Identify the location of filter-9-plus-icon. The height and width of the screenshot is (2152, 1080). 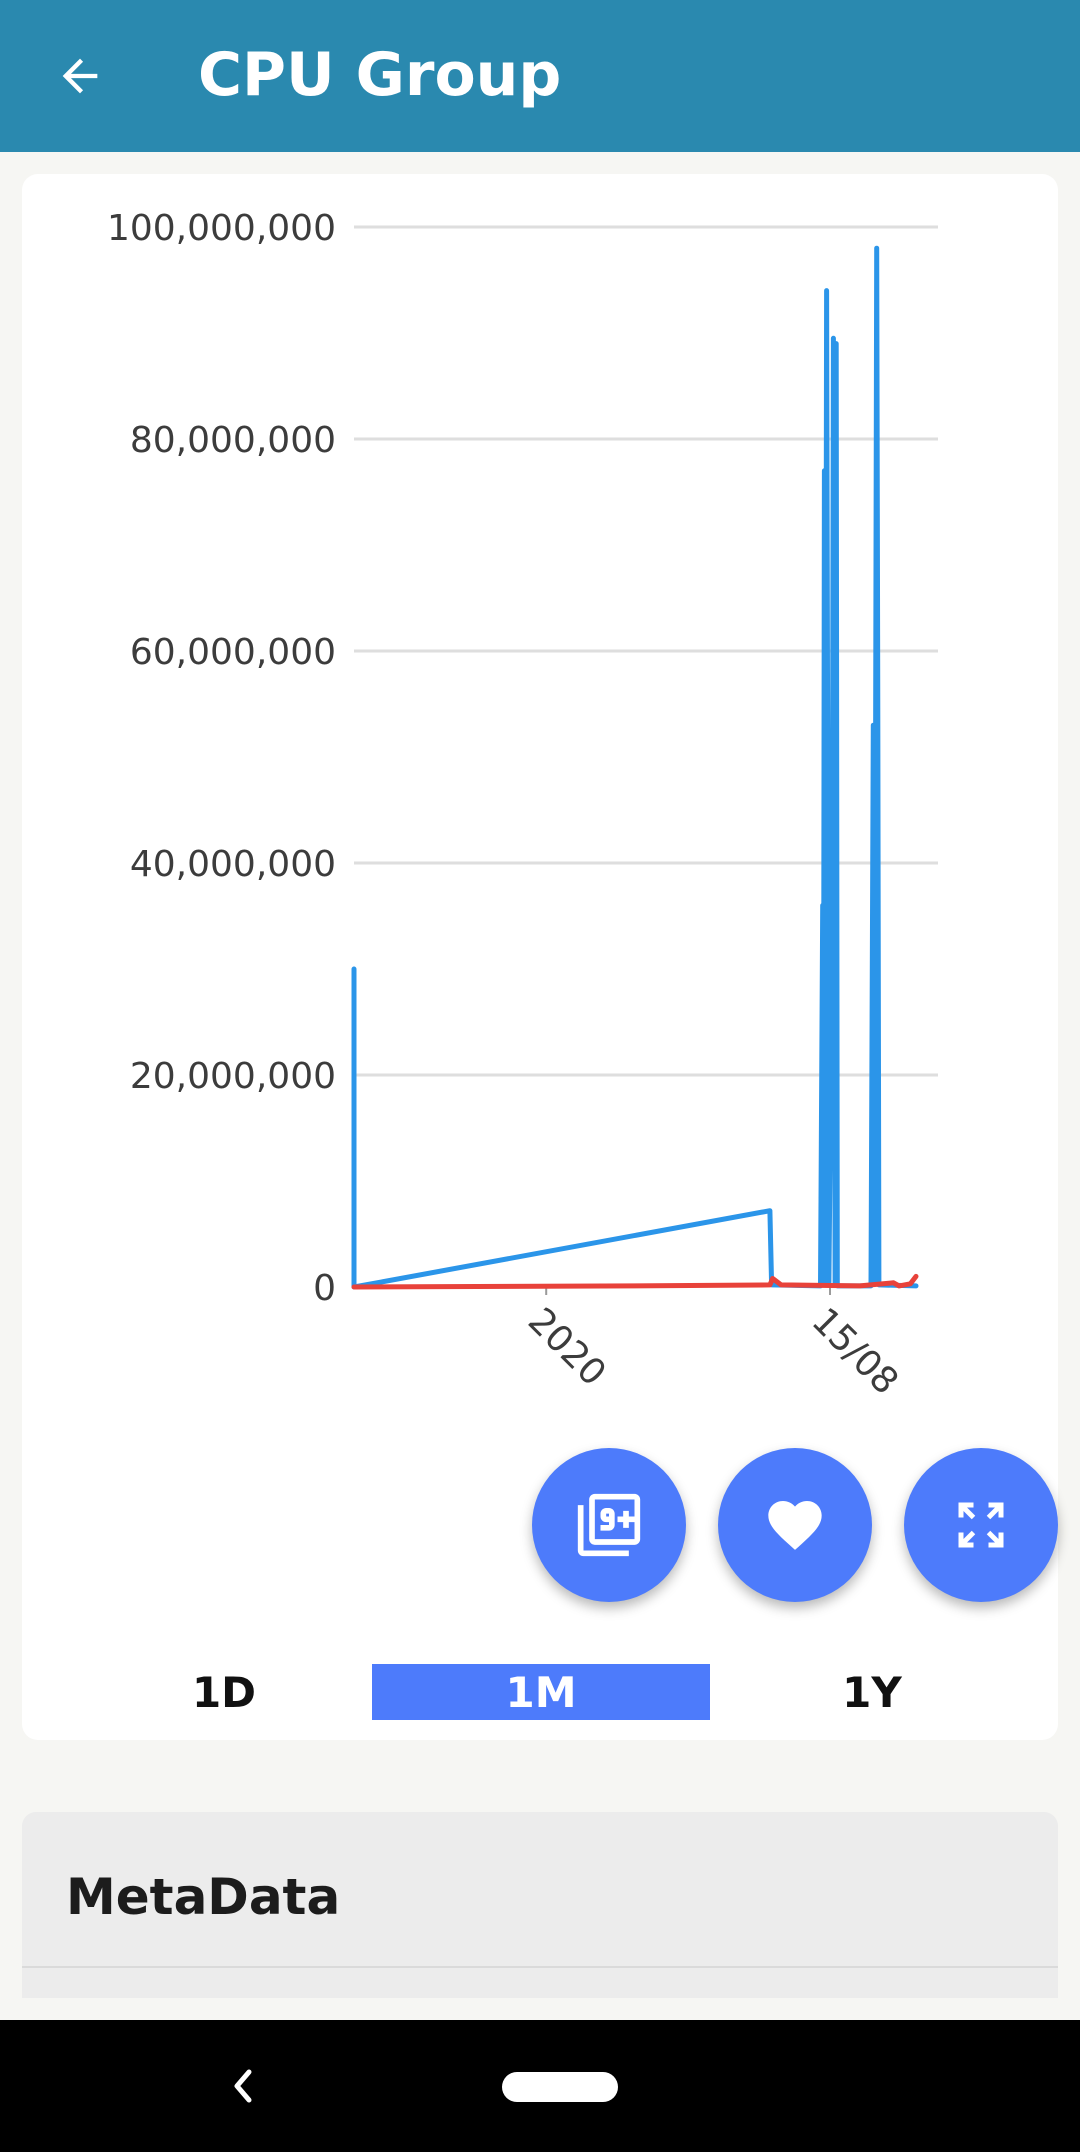
(609, 1525).